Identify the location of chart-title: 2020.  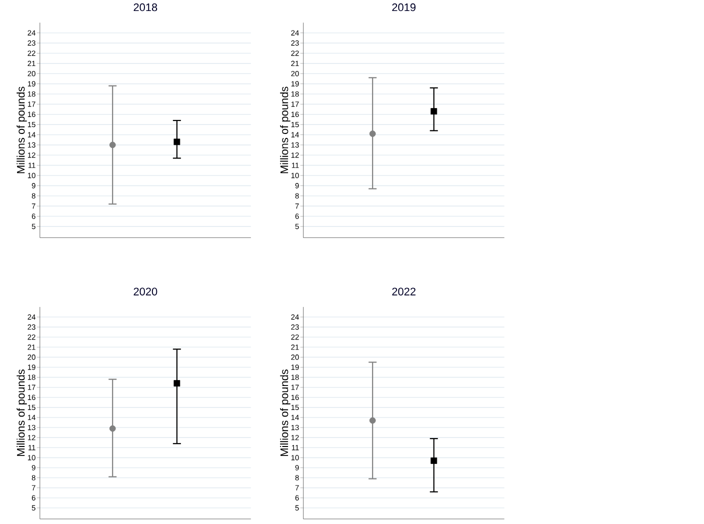
(146, 292).